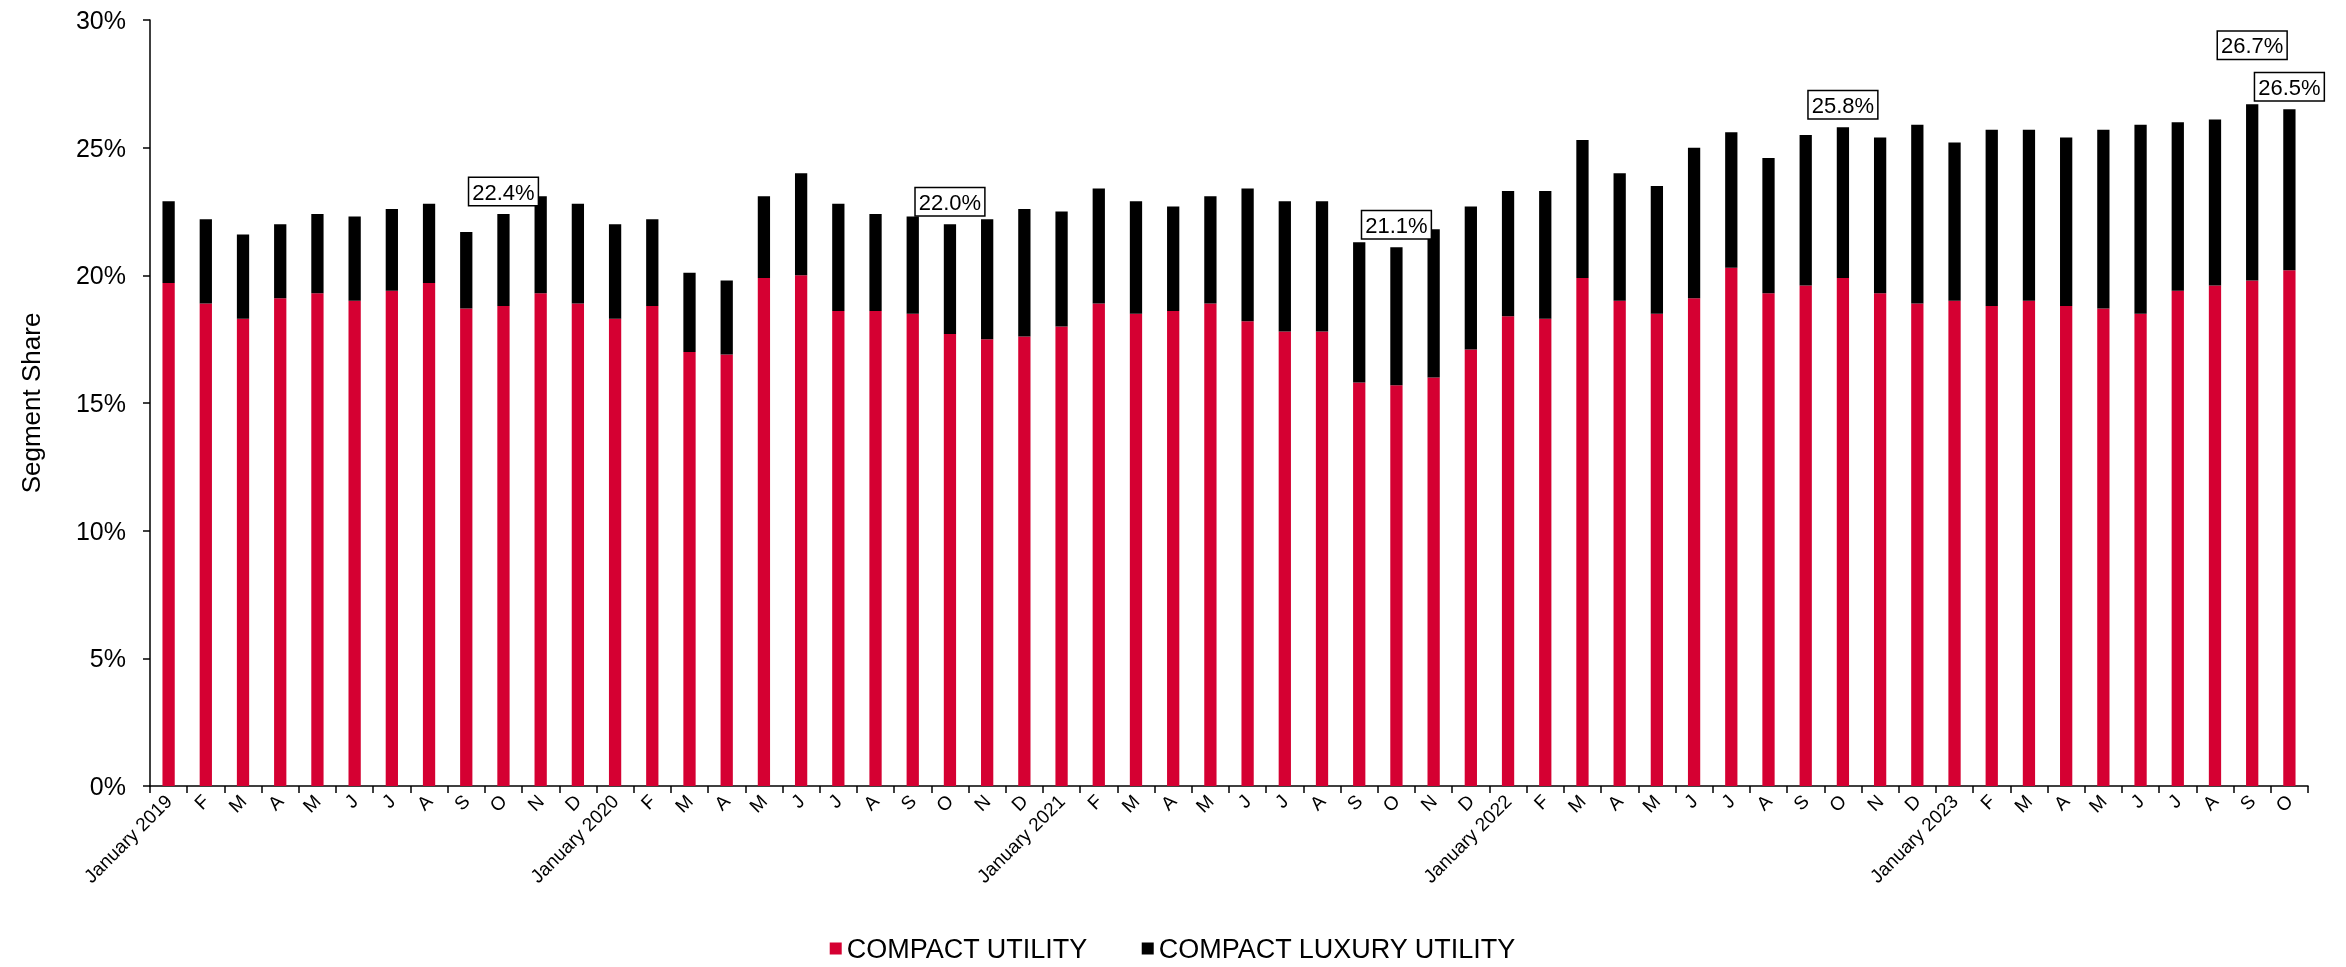 Image resolution: width=2346 pixels, height=967 pixels. What do you see at coordinates (498, 803) in the screenshot?
I see `x-tick-label: O` at bounding box center [498, 803].